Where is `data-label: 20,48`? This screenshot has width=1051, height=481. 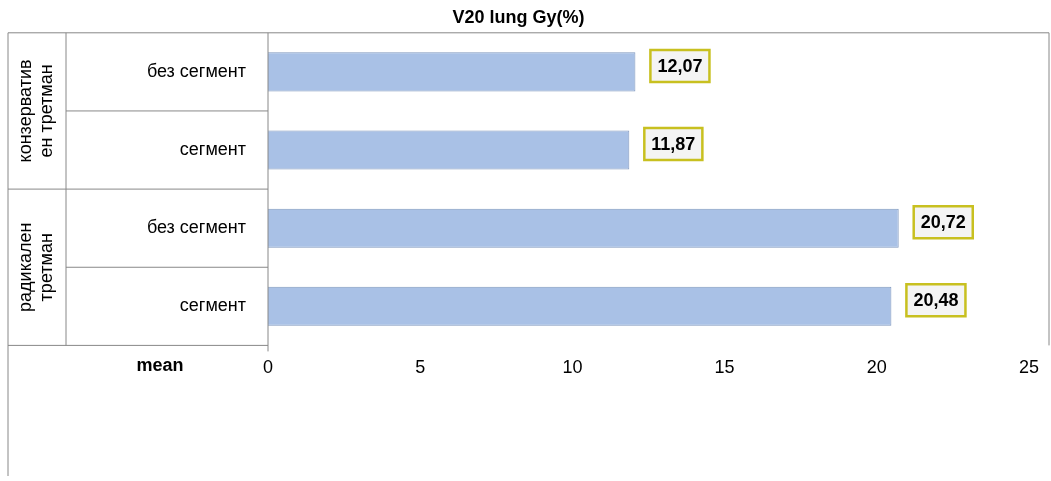 data-label: 20,48 is located at coordinates (936, 300).